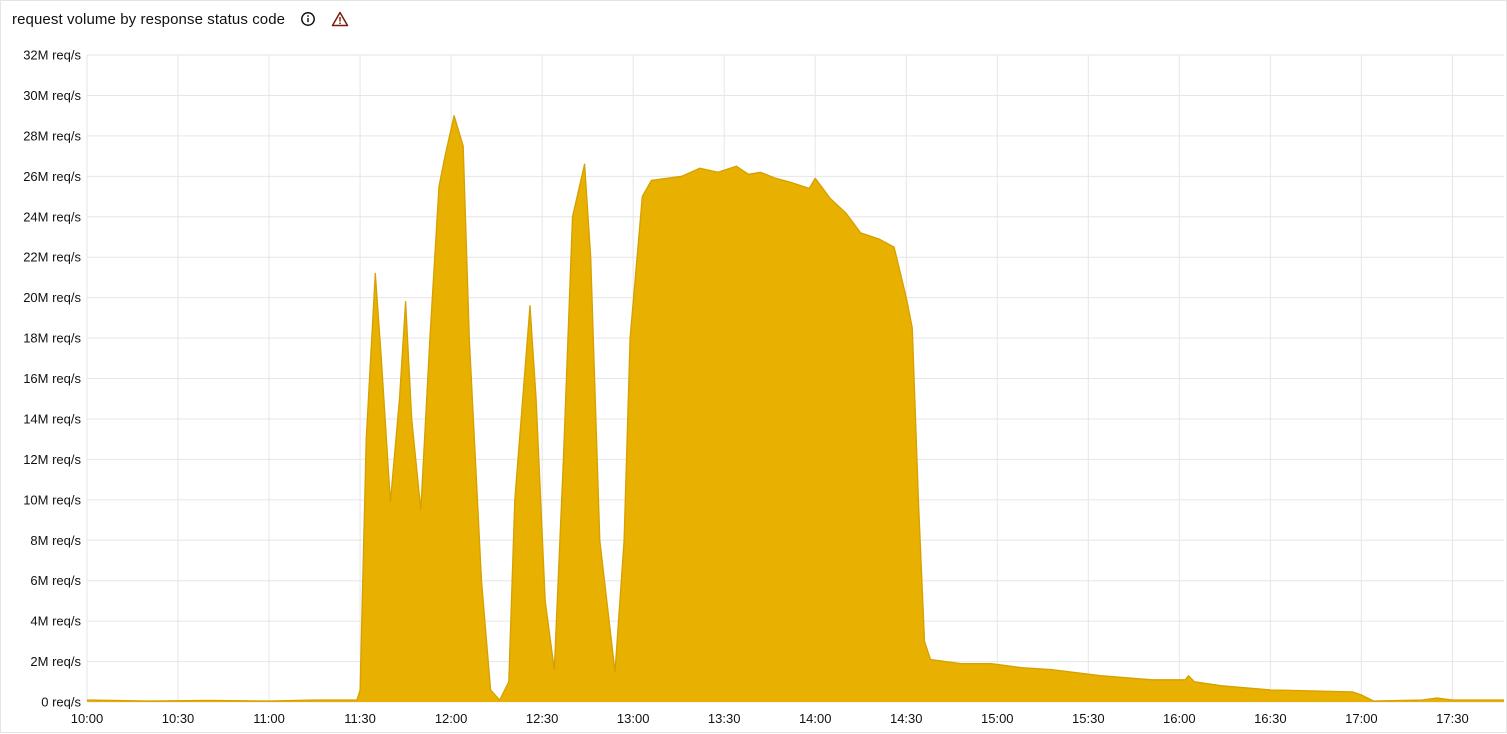  What do you see at coordinates (55, 580) in the screenshot?
I see `y-tick-label: 6M req/s` at bounding box center [55, 580].